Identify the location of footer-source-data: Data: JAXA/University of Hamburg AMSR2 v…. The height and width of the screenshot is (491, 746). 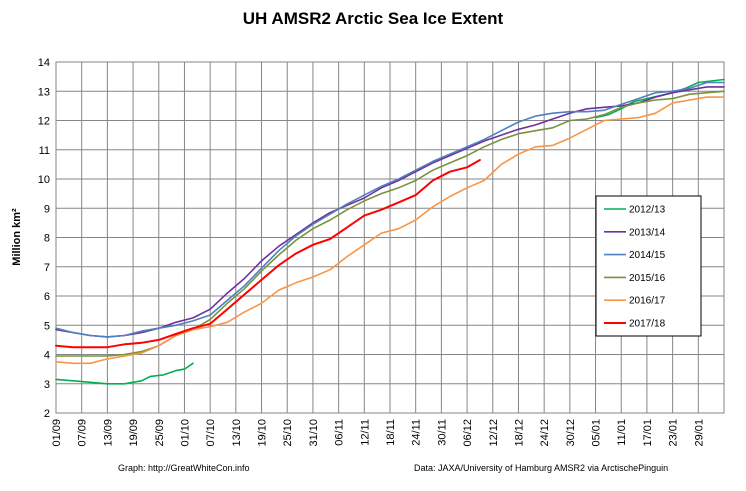
(541, 468).